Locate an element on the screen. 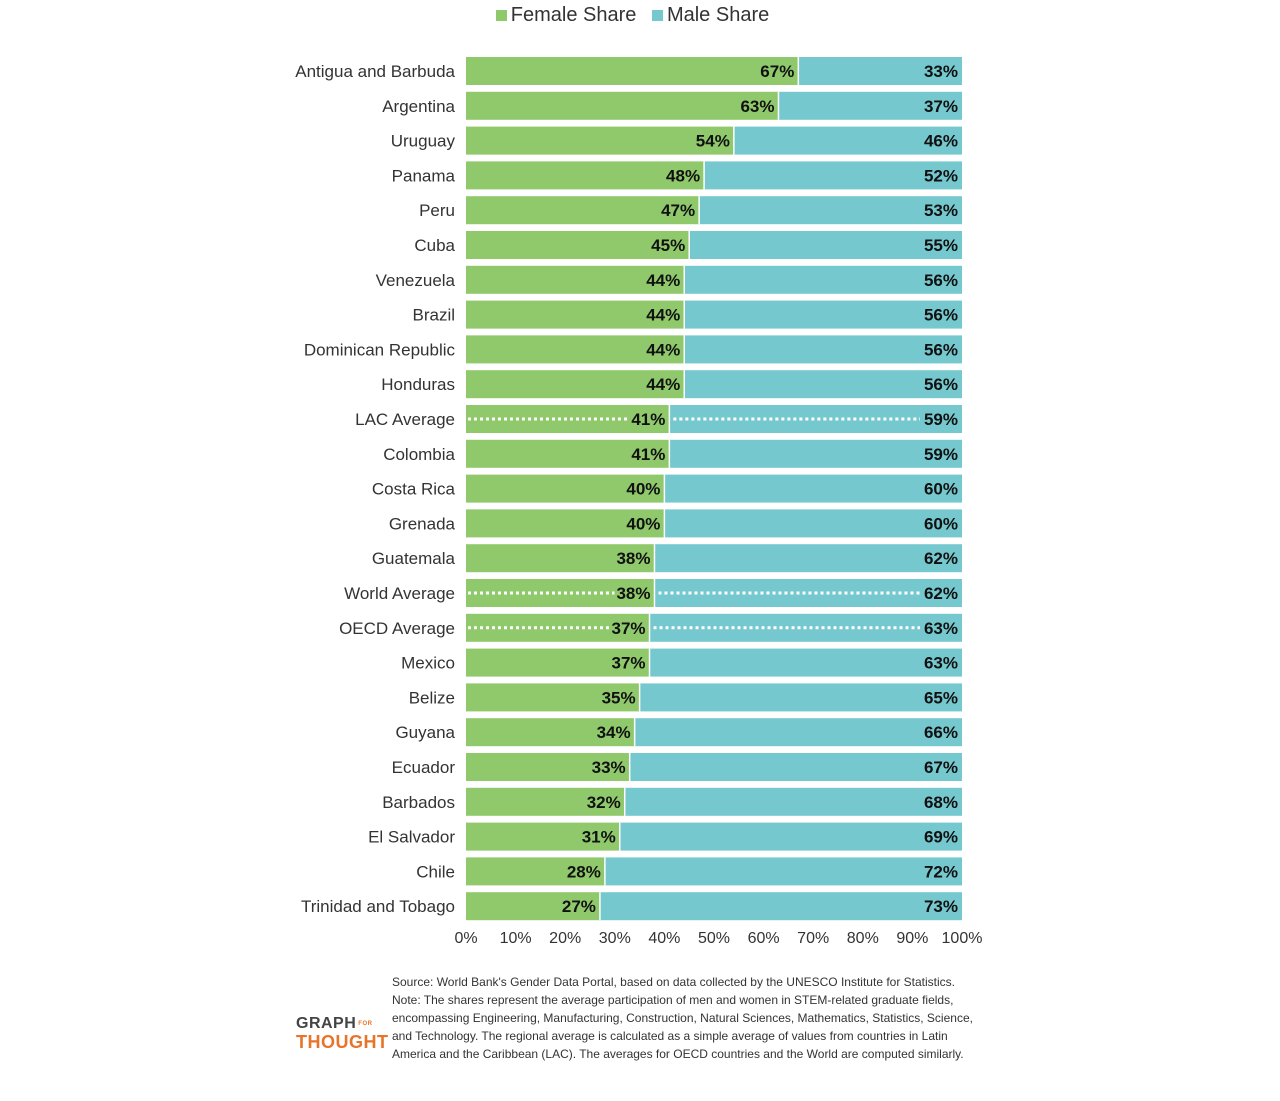 Image resolution: width=1280 pixels, height=1101 pixels. data-label-female: 37% is located at coordinates (628, 628).